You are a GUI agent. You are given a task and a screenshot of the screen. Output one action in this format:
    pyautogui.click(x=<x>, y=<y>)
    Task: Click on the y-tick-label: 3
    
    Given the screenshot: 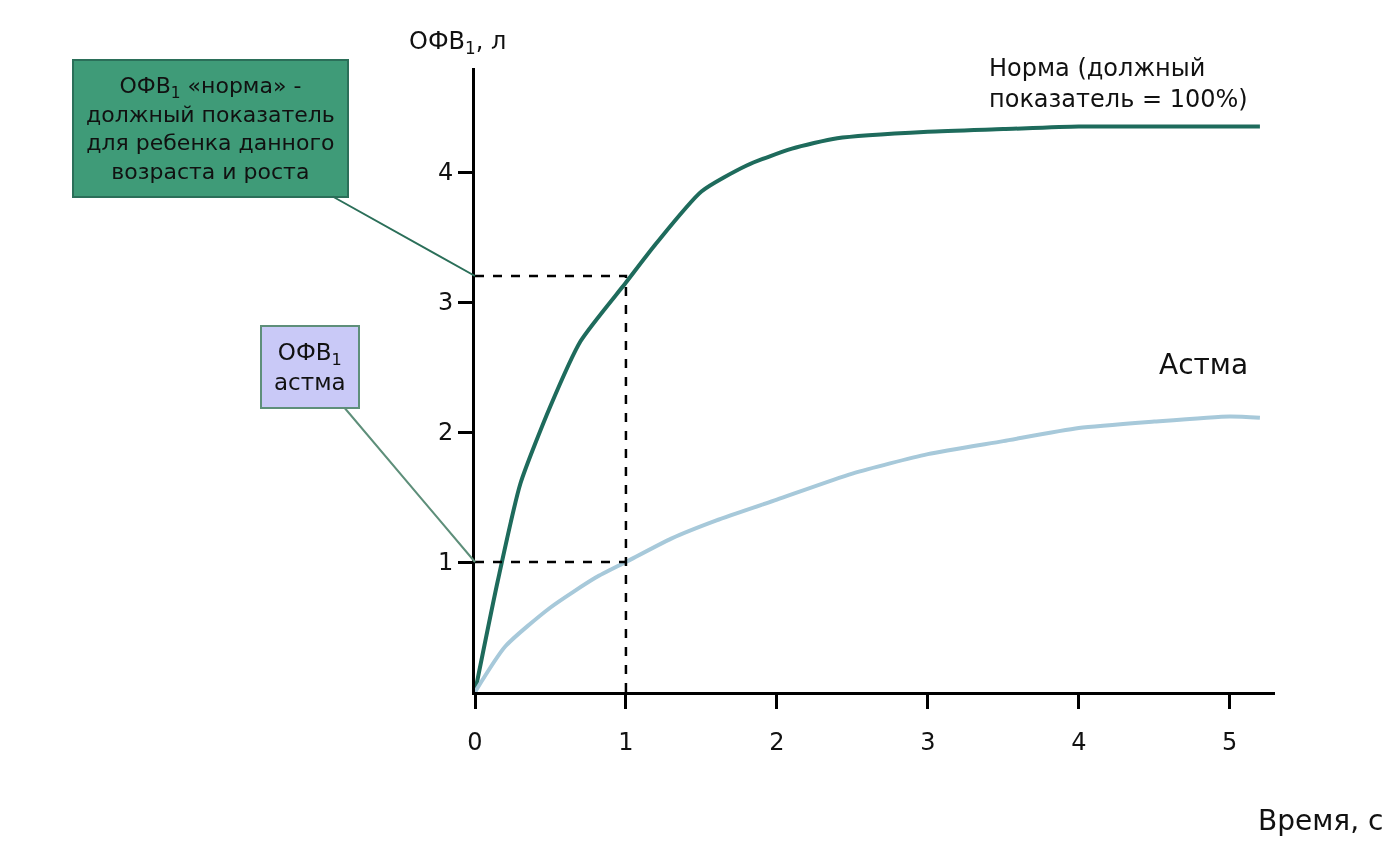 What is the action you would take?
    pyautogui.click(x=445, y=302)
    